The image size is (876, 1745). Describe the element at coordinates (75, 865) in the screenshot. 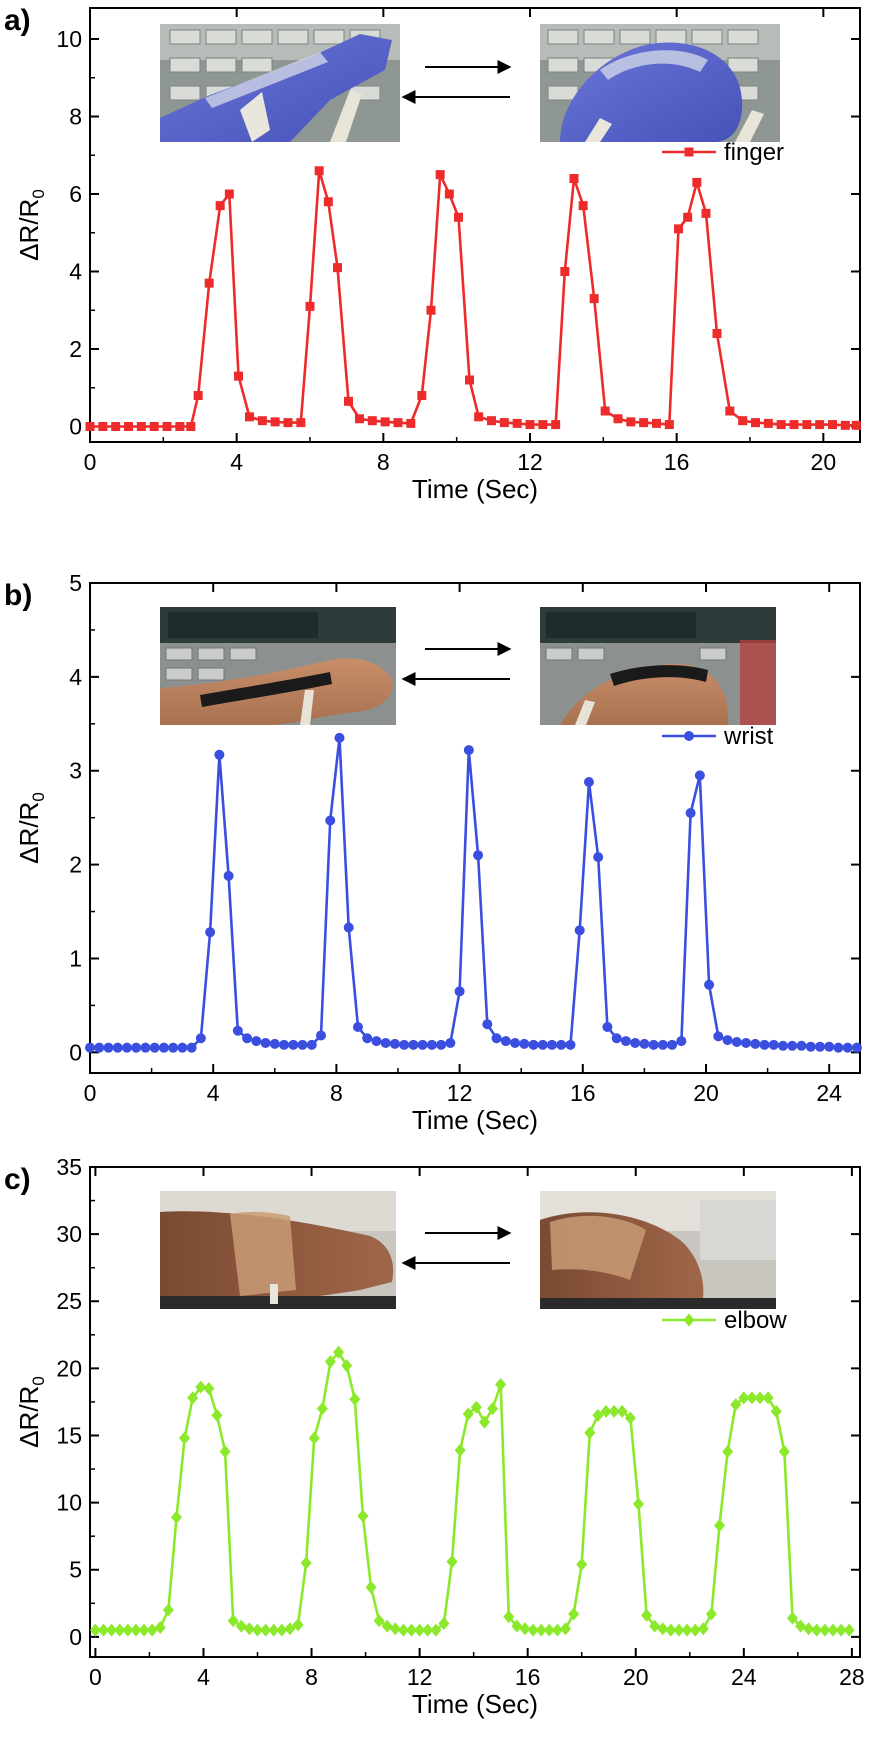

I see `y-tick-label: 2` at that location.